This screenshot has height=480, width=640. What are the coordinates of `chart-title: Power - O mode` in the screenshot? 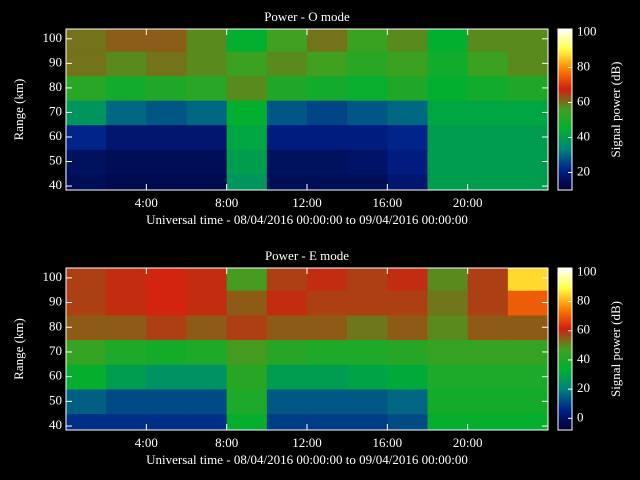 It's located at (307, 16).